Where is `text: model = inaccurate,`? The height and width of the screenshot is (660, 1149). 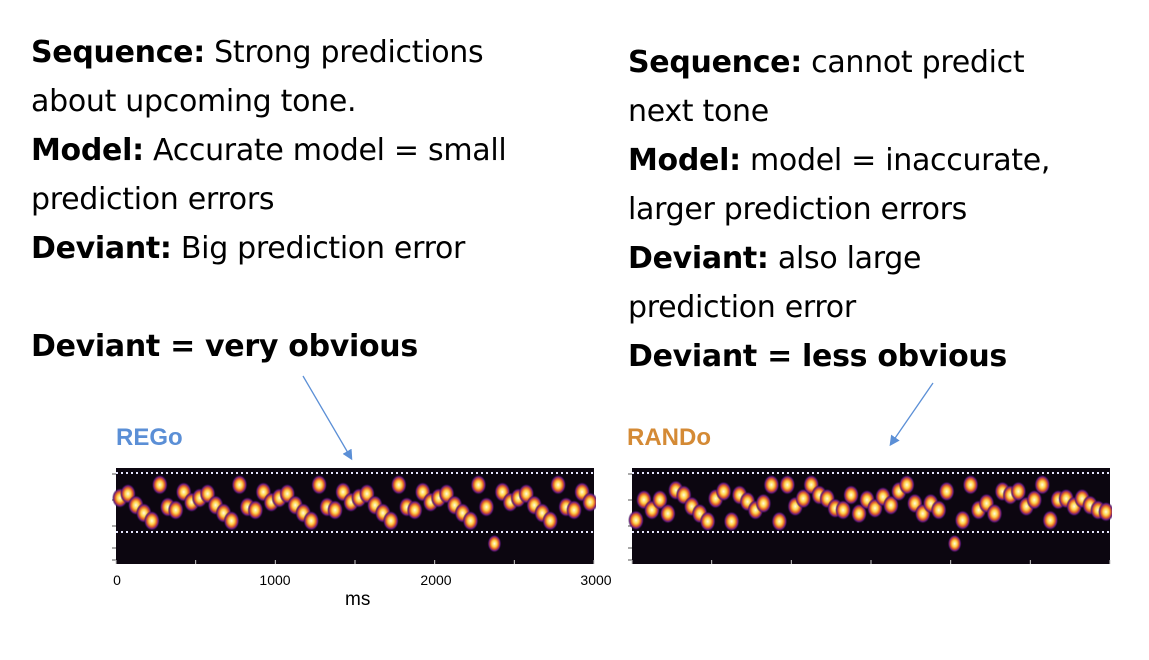 text: model = inaccurate, is located at coordinates (895, 160).